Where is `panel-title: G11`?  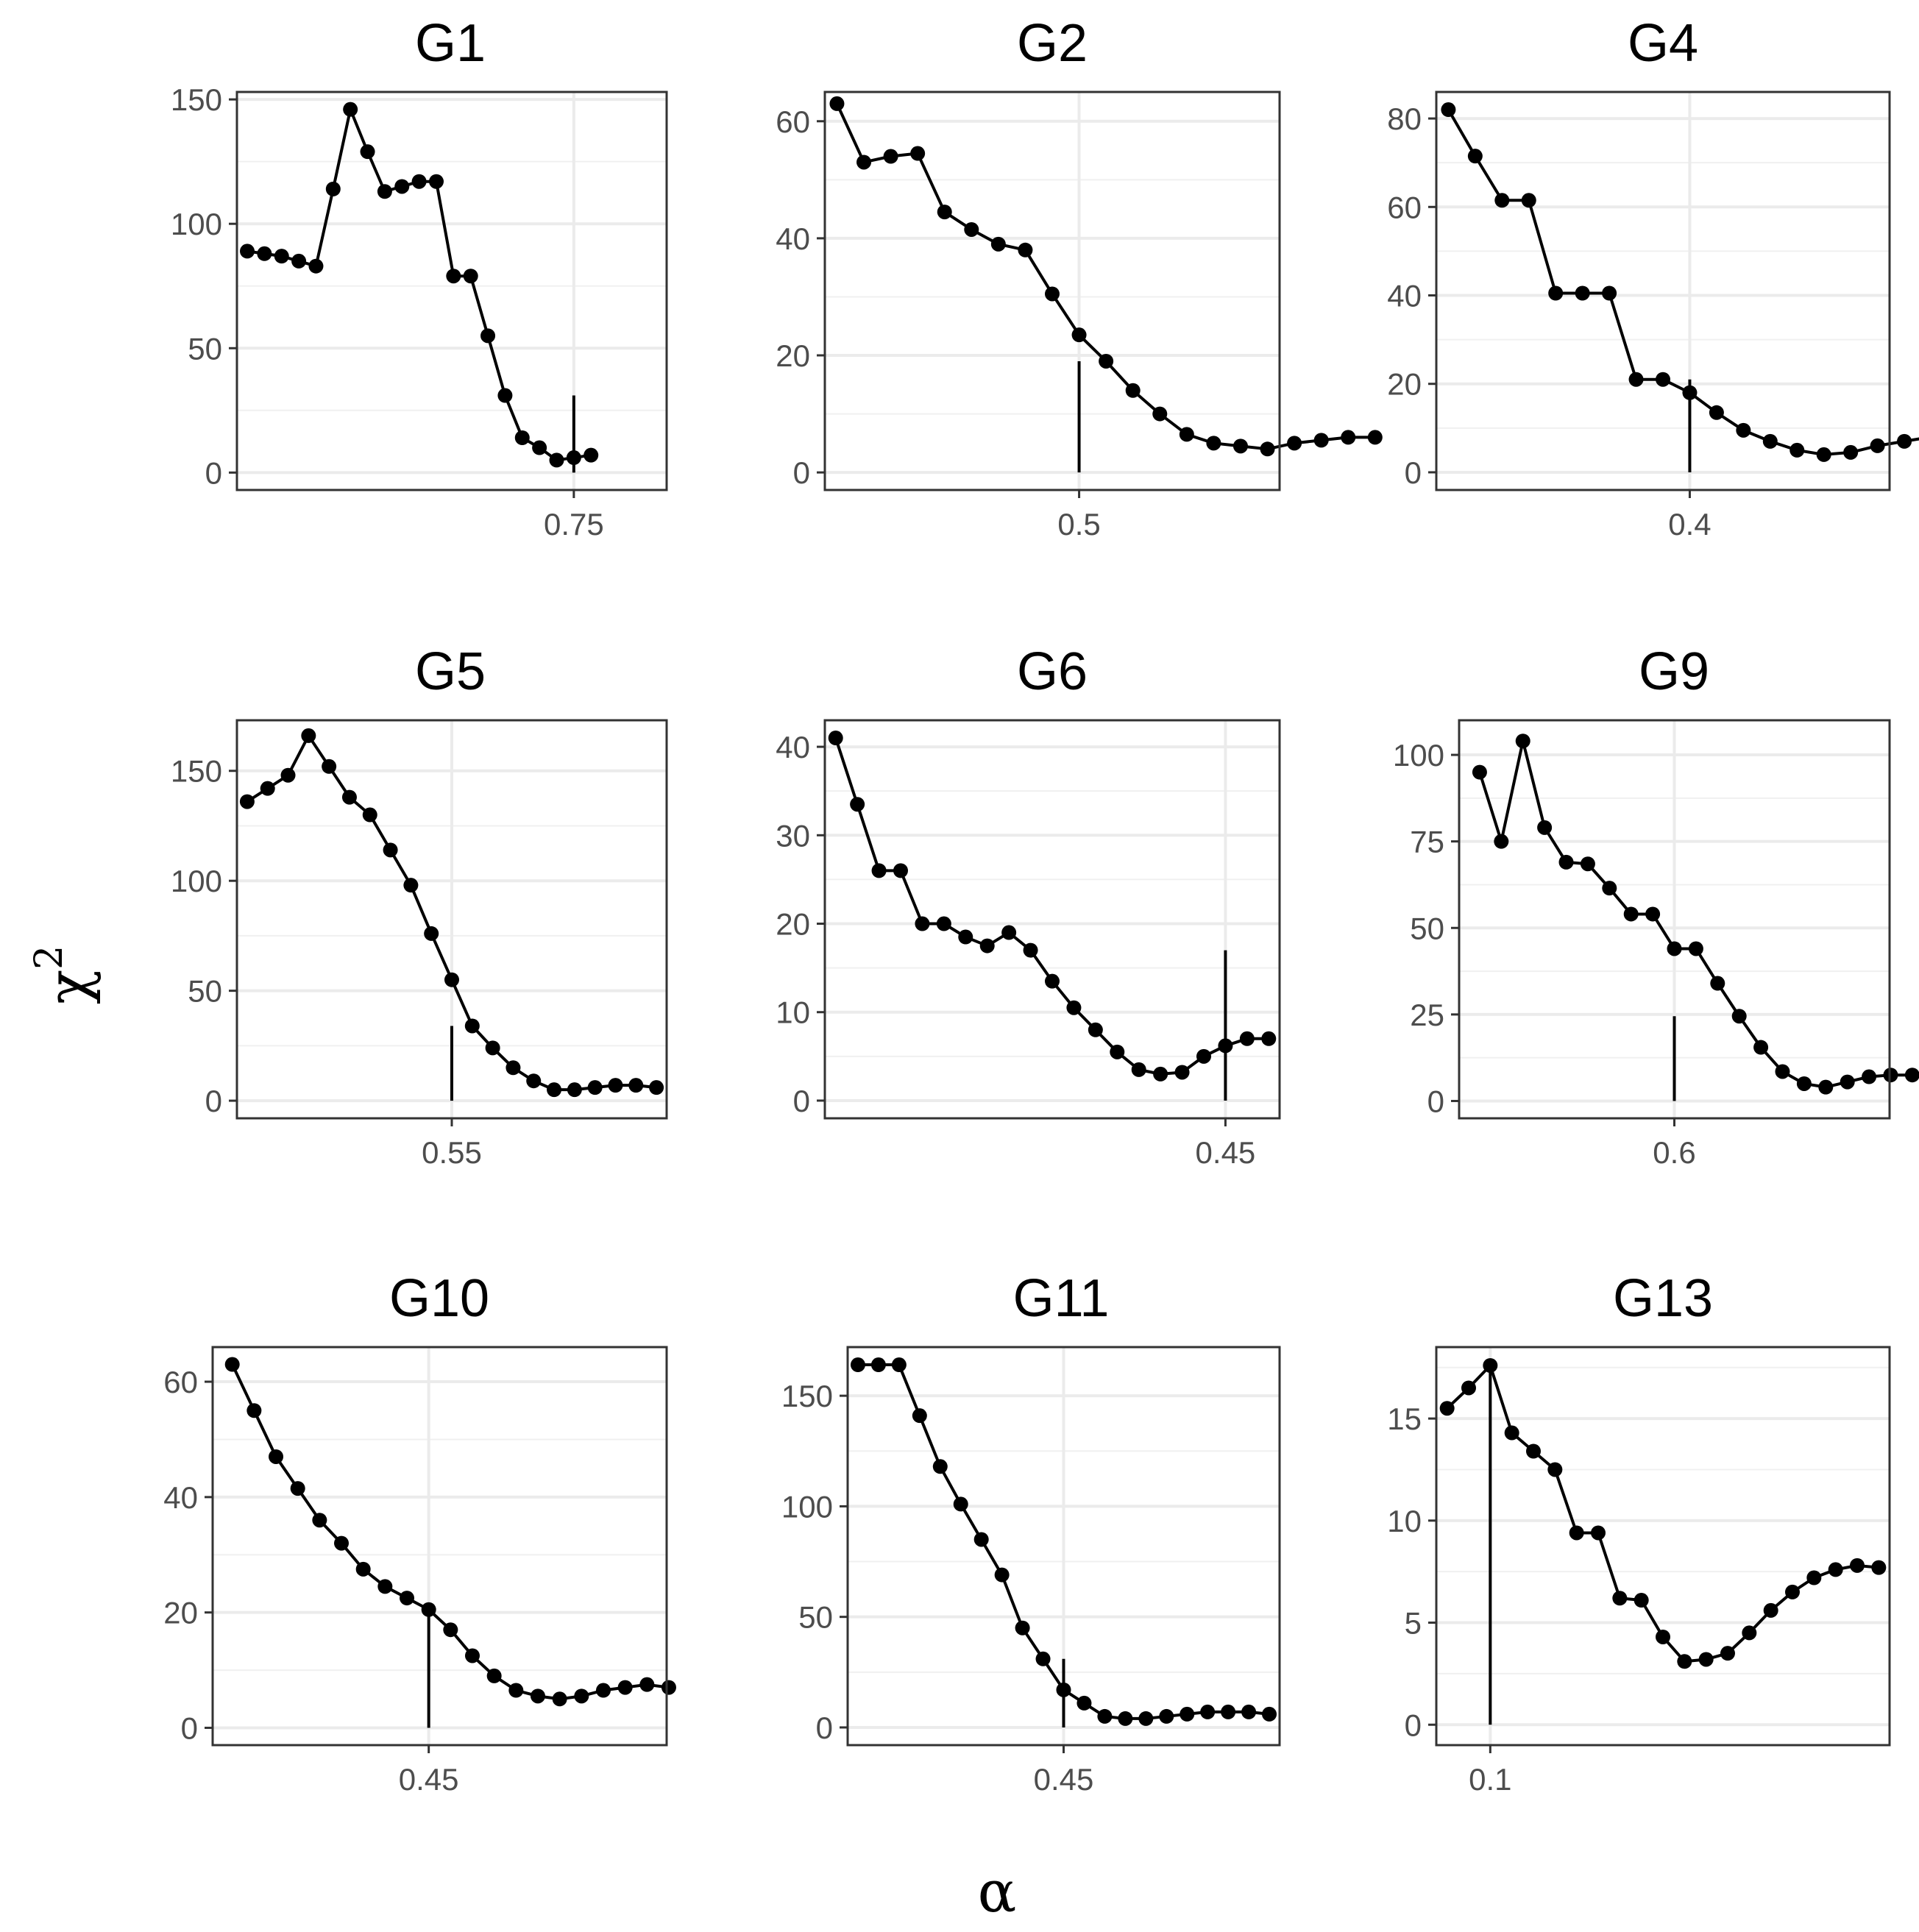 panel-title: G11 is located at coordinates (1061, 1298).